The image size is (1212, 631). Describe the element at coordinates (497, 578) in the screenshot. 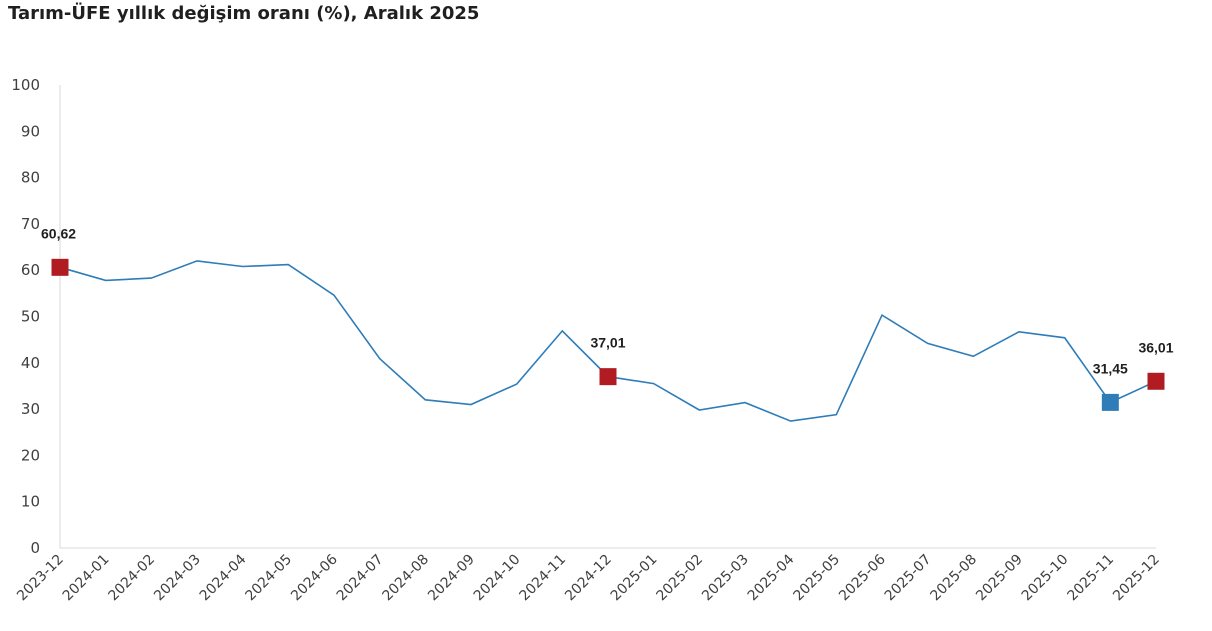

I see `x-tick-label: 2024-10` at that location.